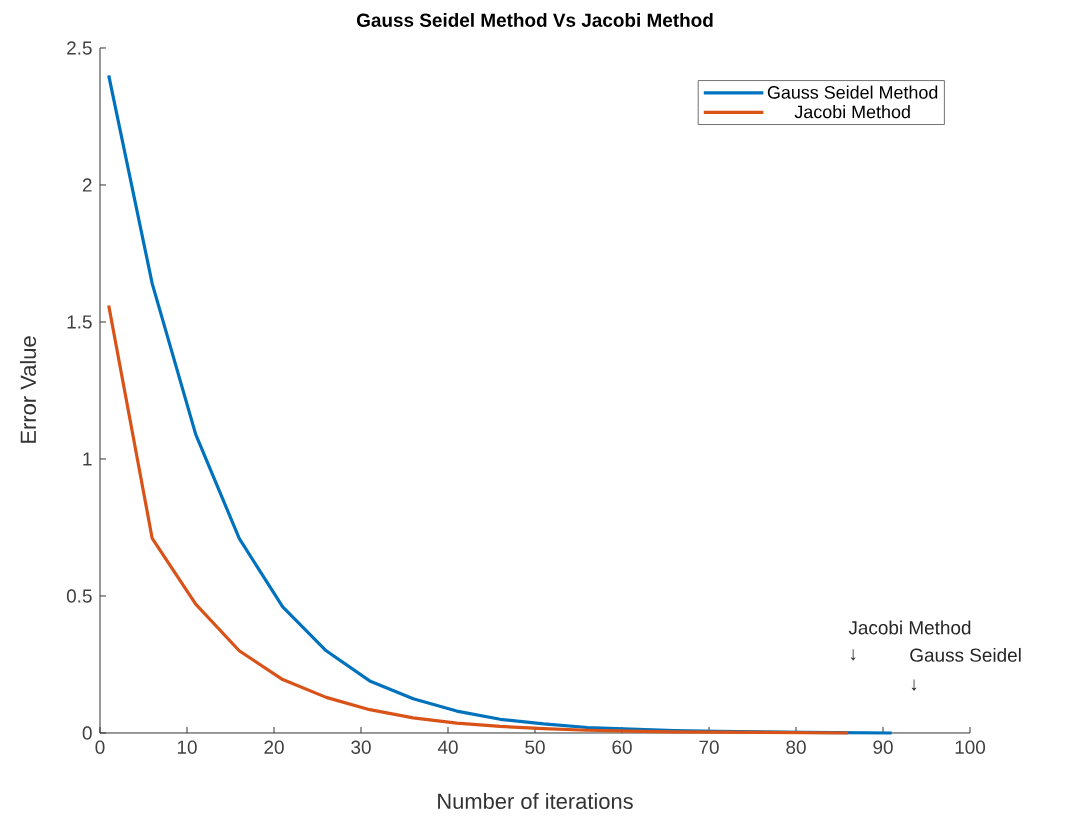 This screenshot has width=1069, height=820. What do you see at coordinates (622, 747) in the screenshot?
I see `x-tick-label: 60` at bounding box center [622, 747].